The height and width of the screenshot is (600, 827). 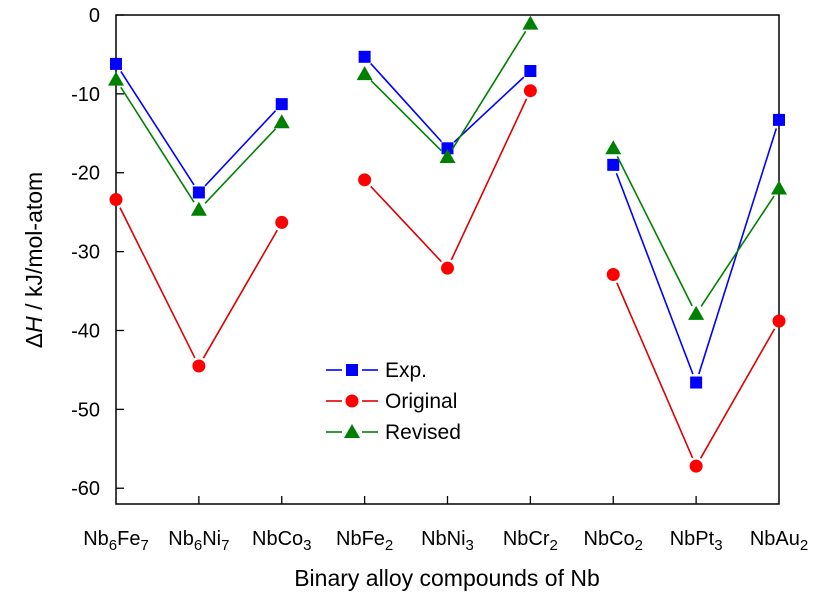 What do you see at coordinates (696, 541) in the screenshot?
I see `x-tick-label: NbPt3` at bounding box center [696, 541].